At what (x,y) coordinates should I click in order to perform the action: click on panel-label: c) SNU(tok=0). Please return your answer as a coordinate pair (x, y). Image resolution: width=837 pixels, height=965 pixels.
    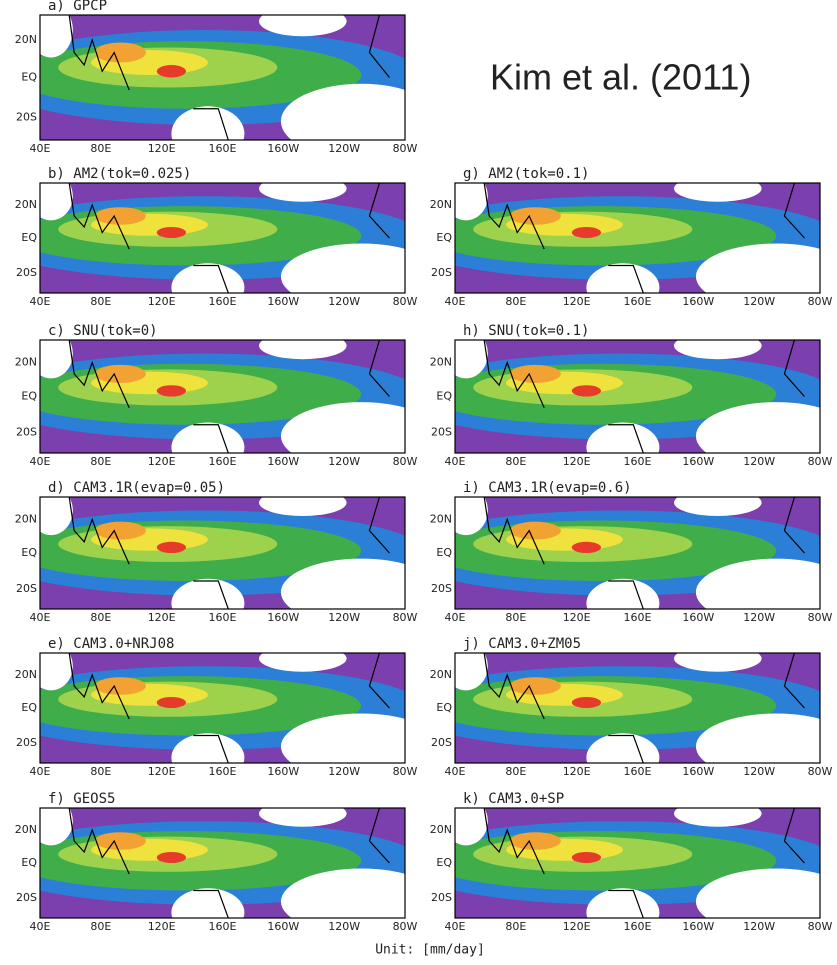
    Looking at the image, I should click on (103, 331).